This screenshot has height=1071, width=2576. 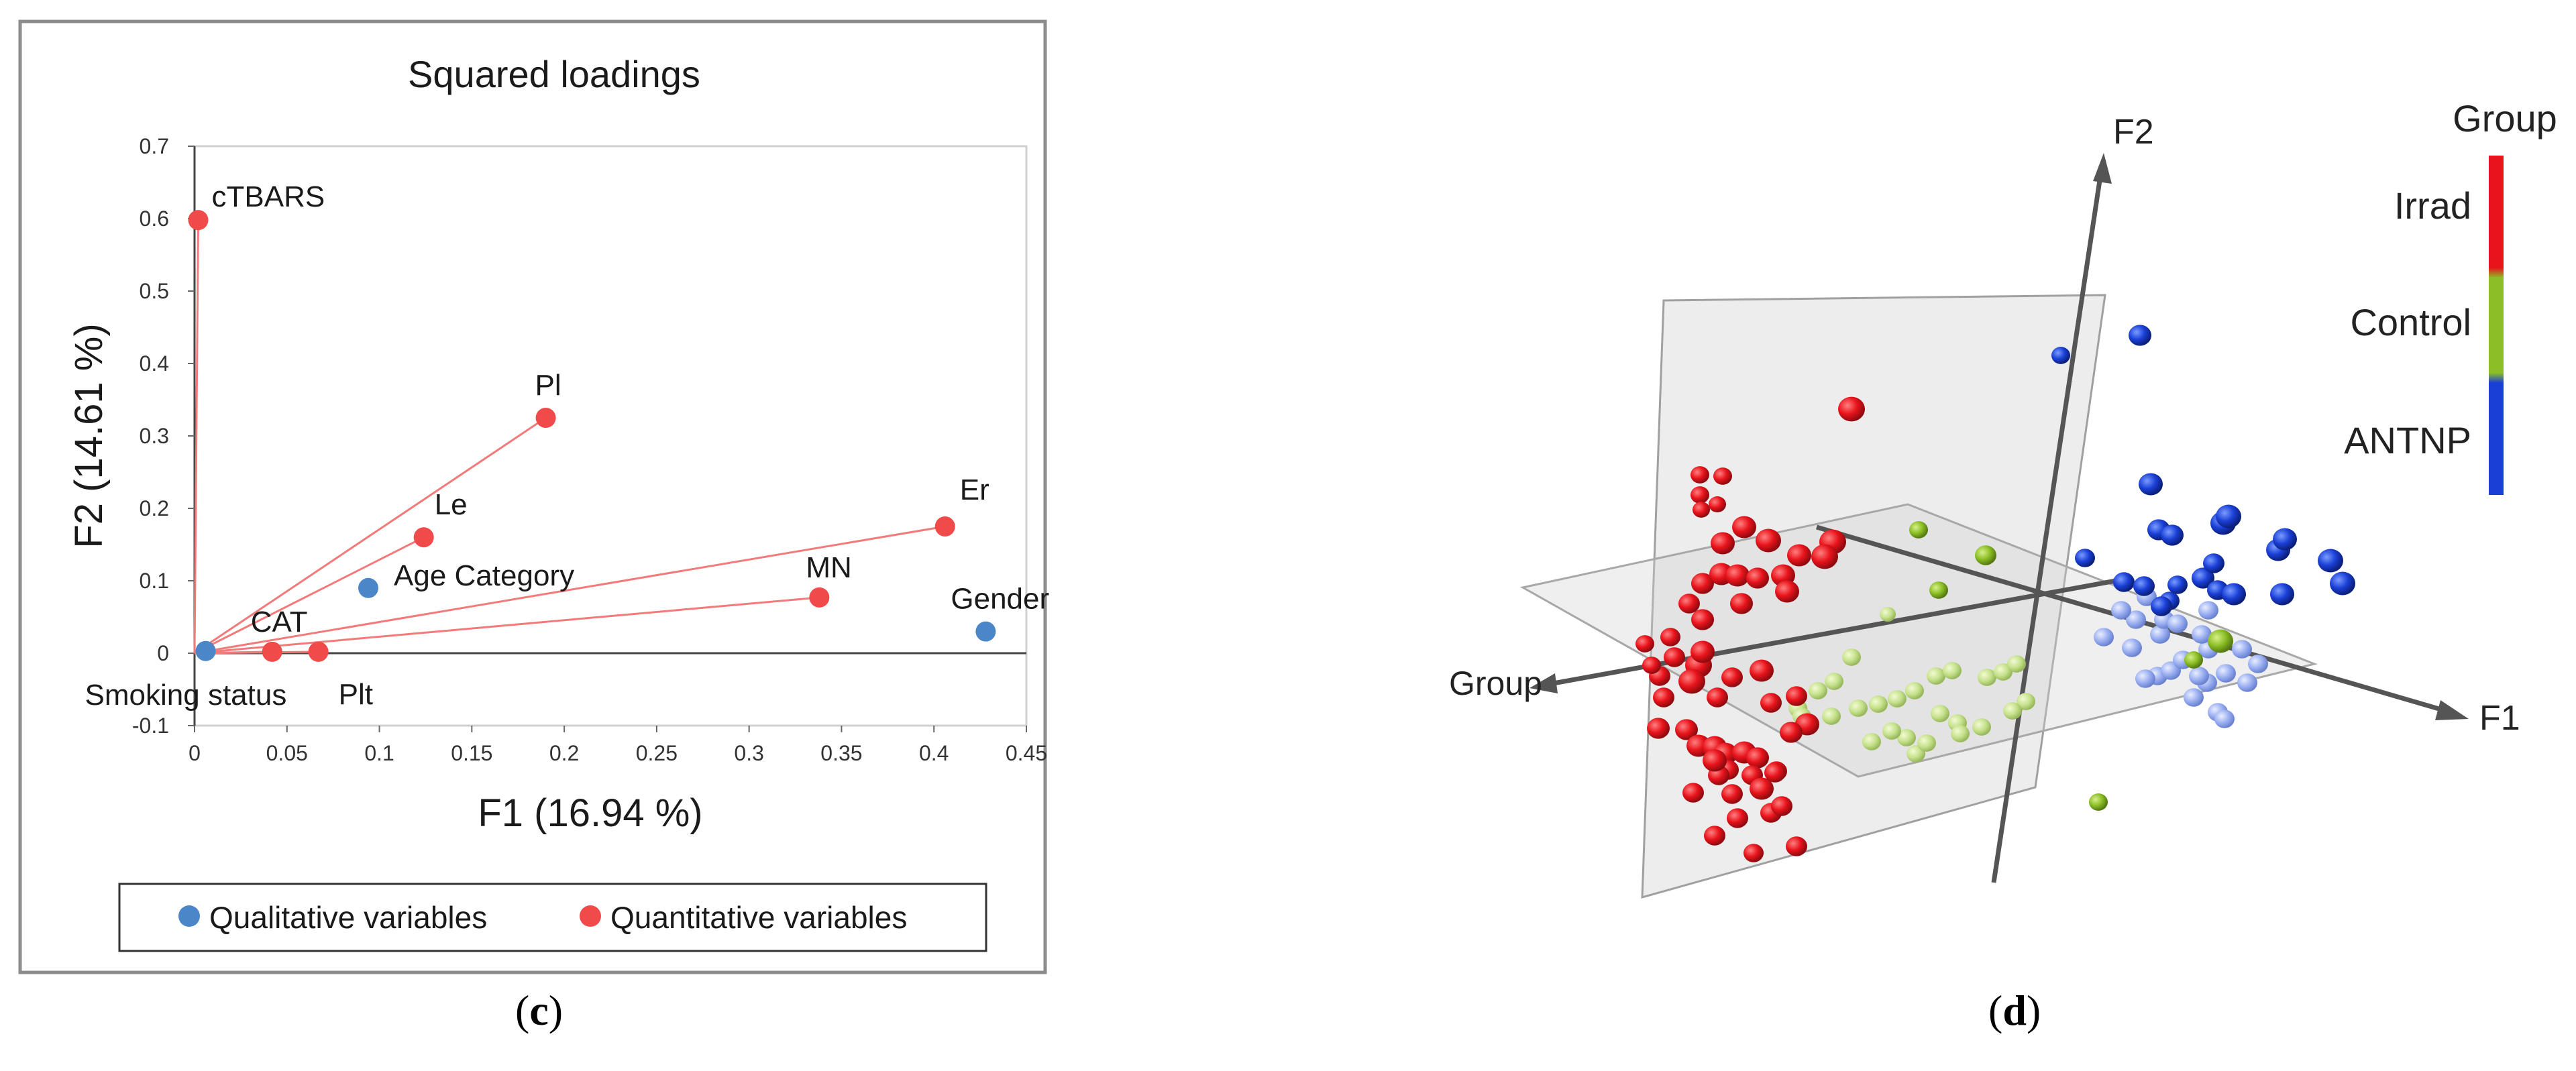 What do you see at coordinates (356, 694) in the screenshot?
I see `point-label-plt: Plt` at bounding box center [356, 694].